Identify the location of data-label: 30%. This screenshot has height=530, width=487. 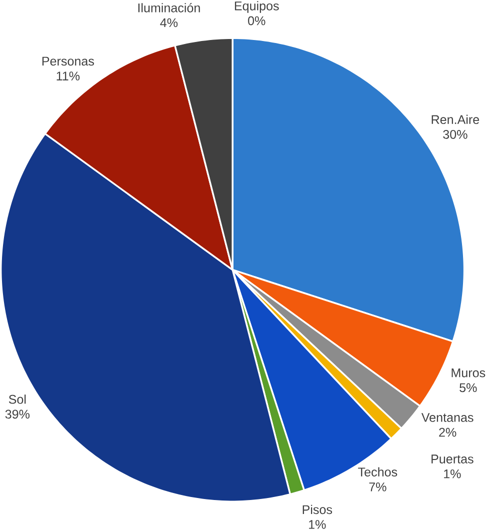
(455, 134).